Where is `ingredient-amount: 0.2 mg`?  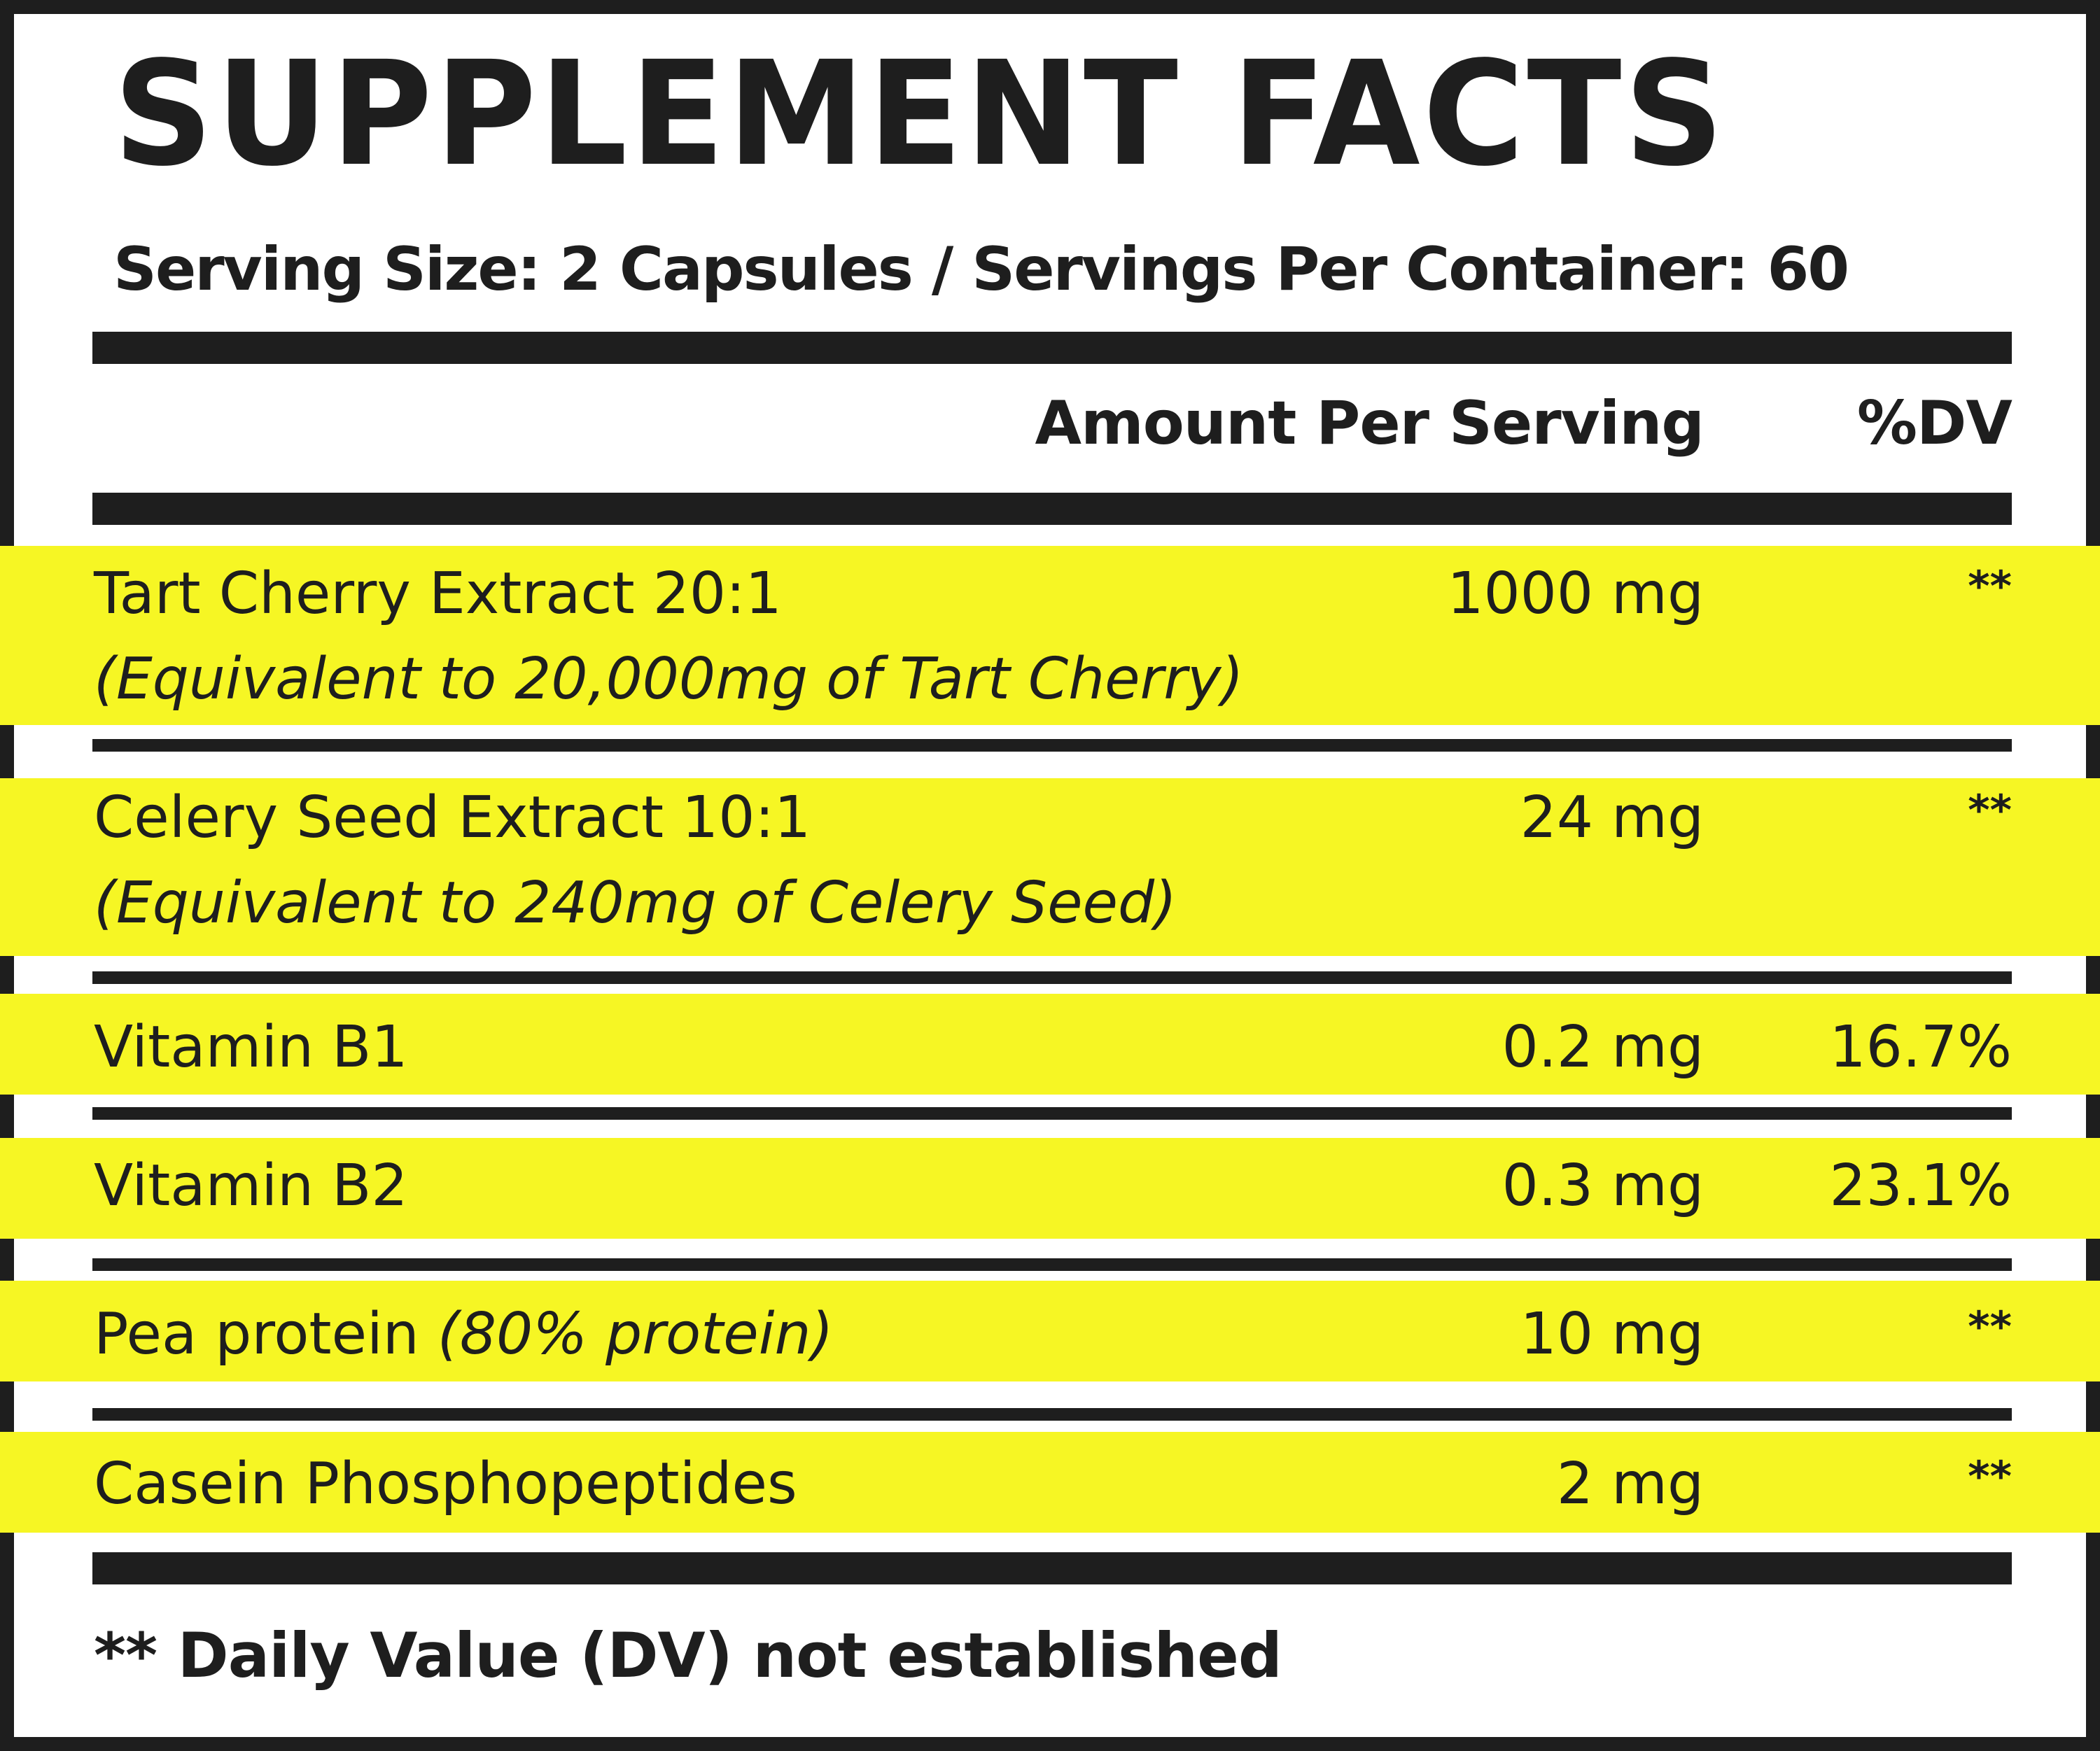
ingredient-amount: 0.2 mg is located at coordinates (1603, 1047).